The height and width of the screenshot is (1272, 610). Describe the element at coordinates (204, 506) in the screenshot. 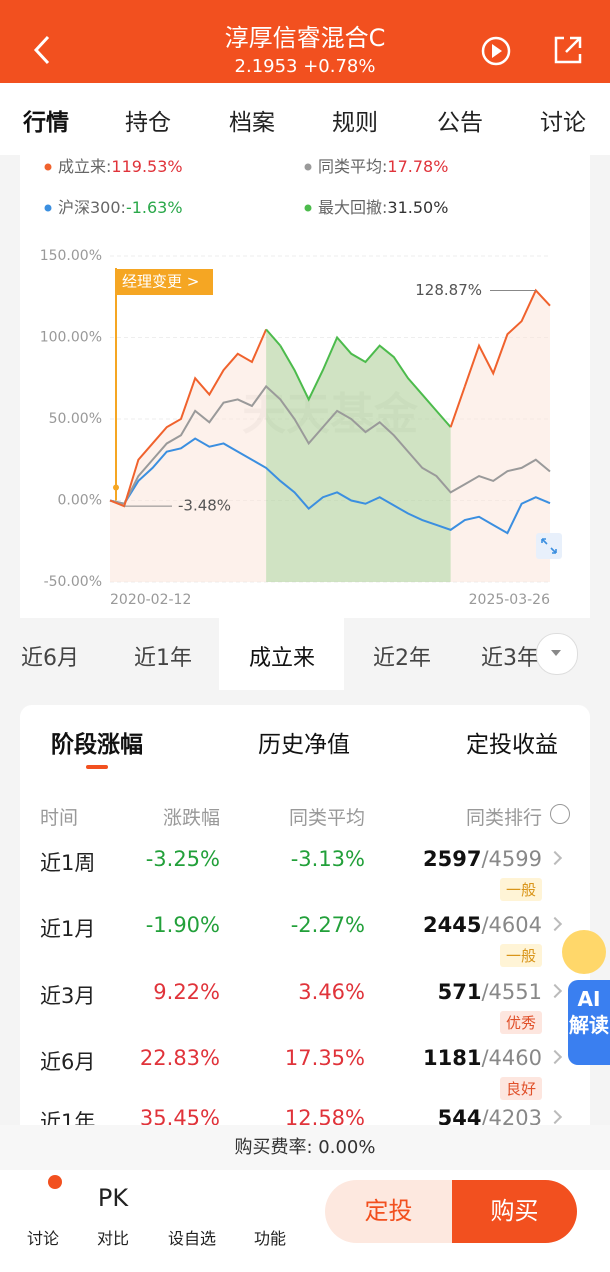

I see `min-label: -3.48%` at that location.